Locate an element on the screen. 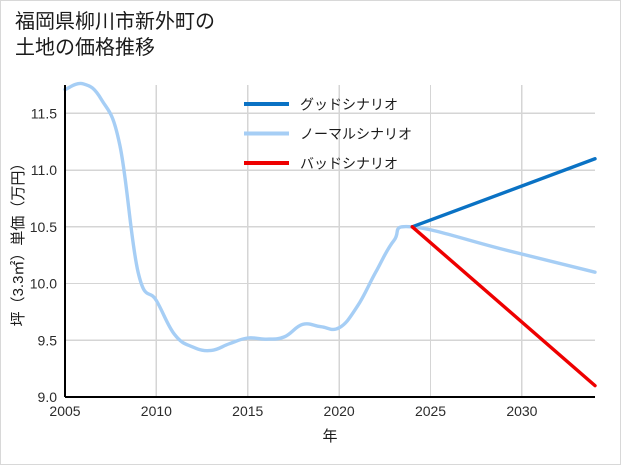 This screenshot has width=621, height=466. y-axis-tick-labels: 9.0 9.5 10.0 10.5 11.0 11.5 is located at coordinates (43, 255).